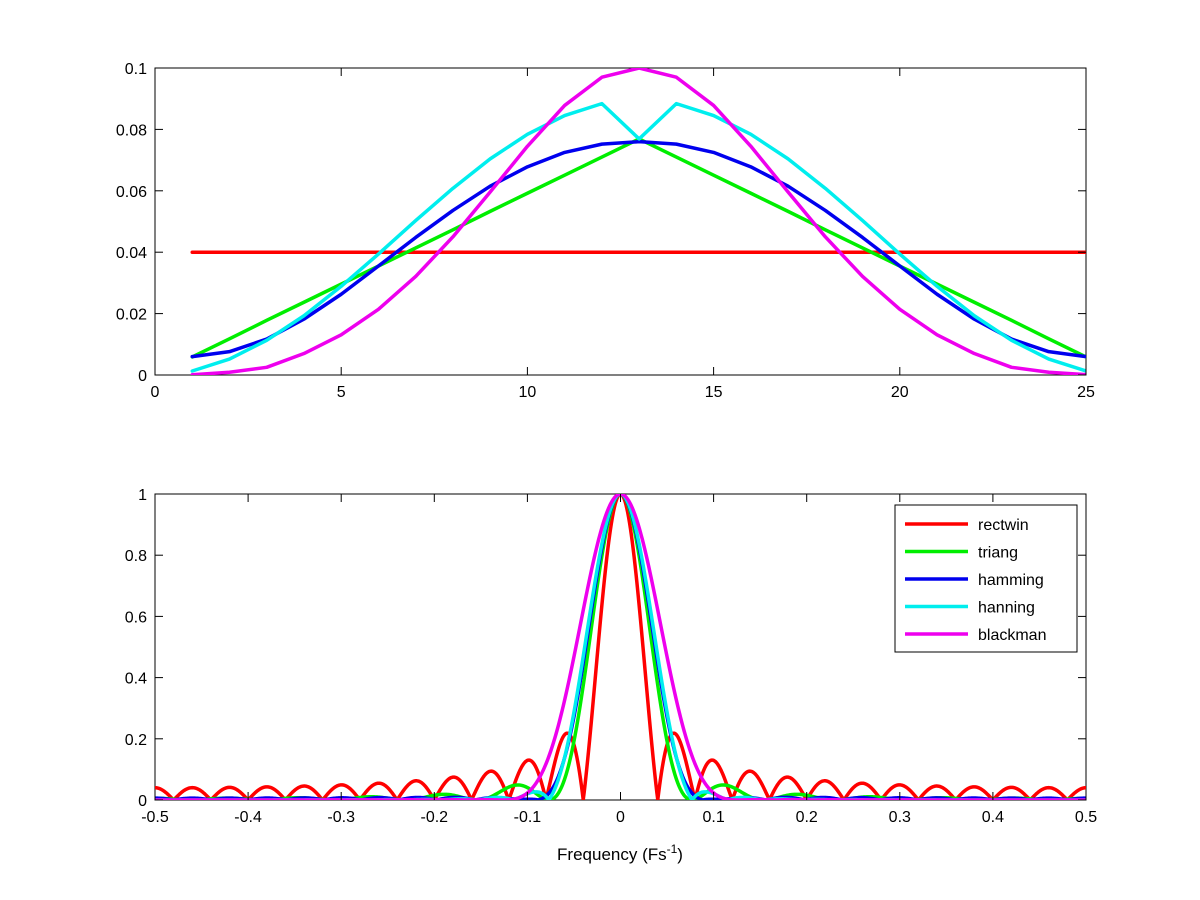 The image size is (1200, 900). I want to click on bottom-xtick-label: -0.5, so click(155, 817).